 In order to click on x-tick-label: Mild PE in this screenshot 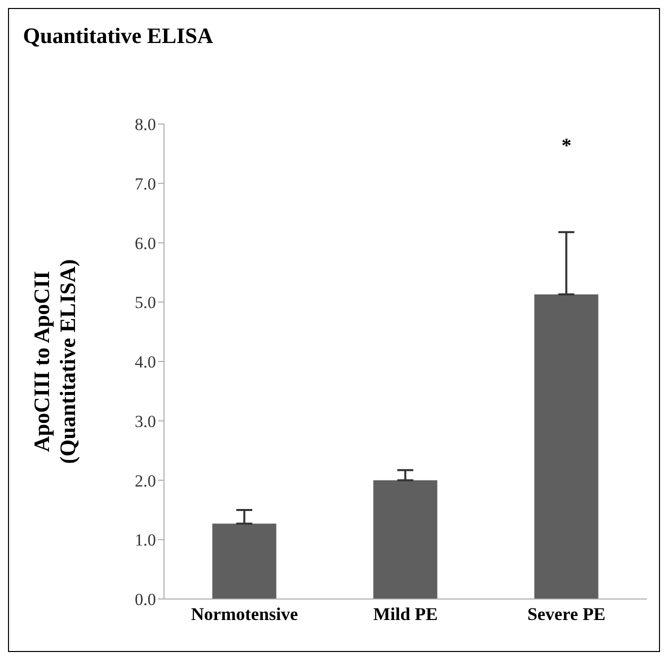, I will do `click(405, 614)`.